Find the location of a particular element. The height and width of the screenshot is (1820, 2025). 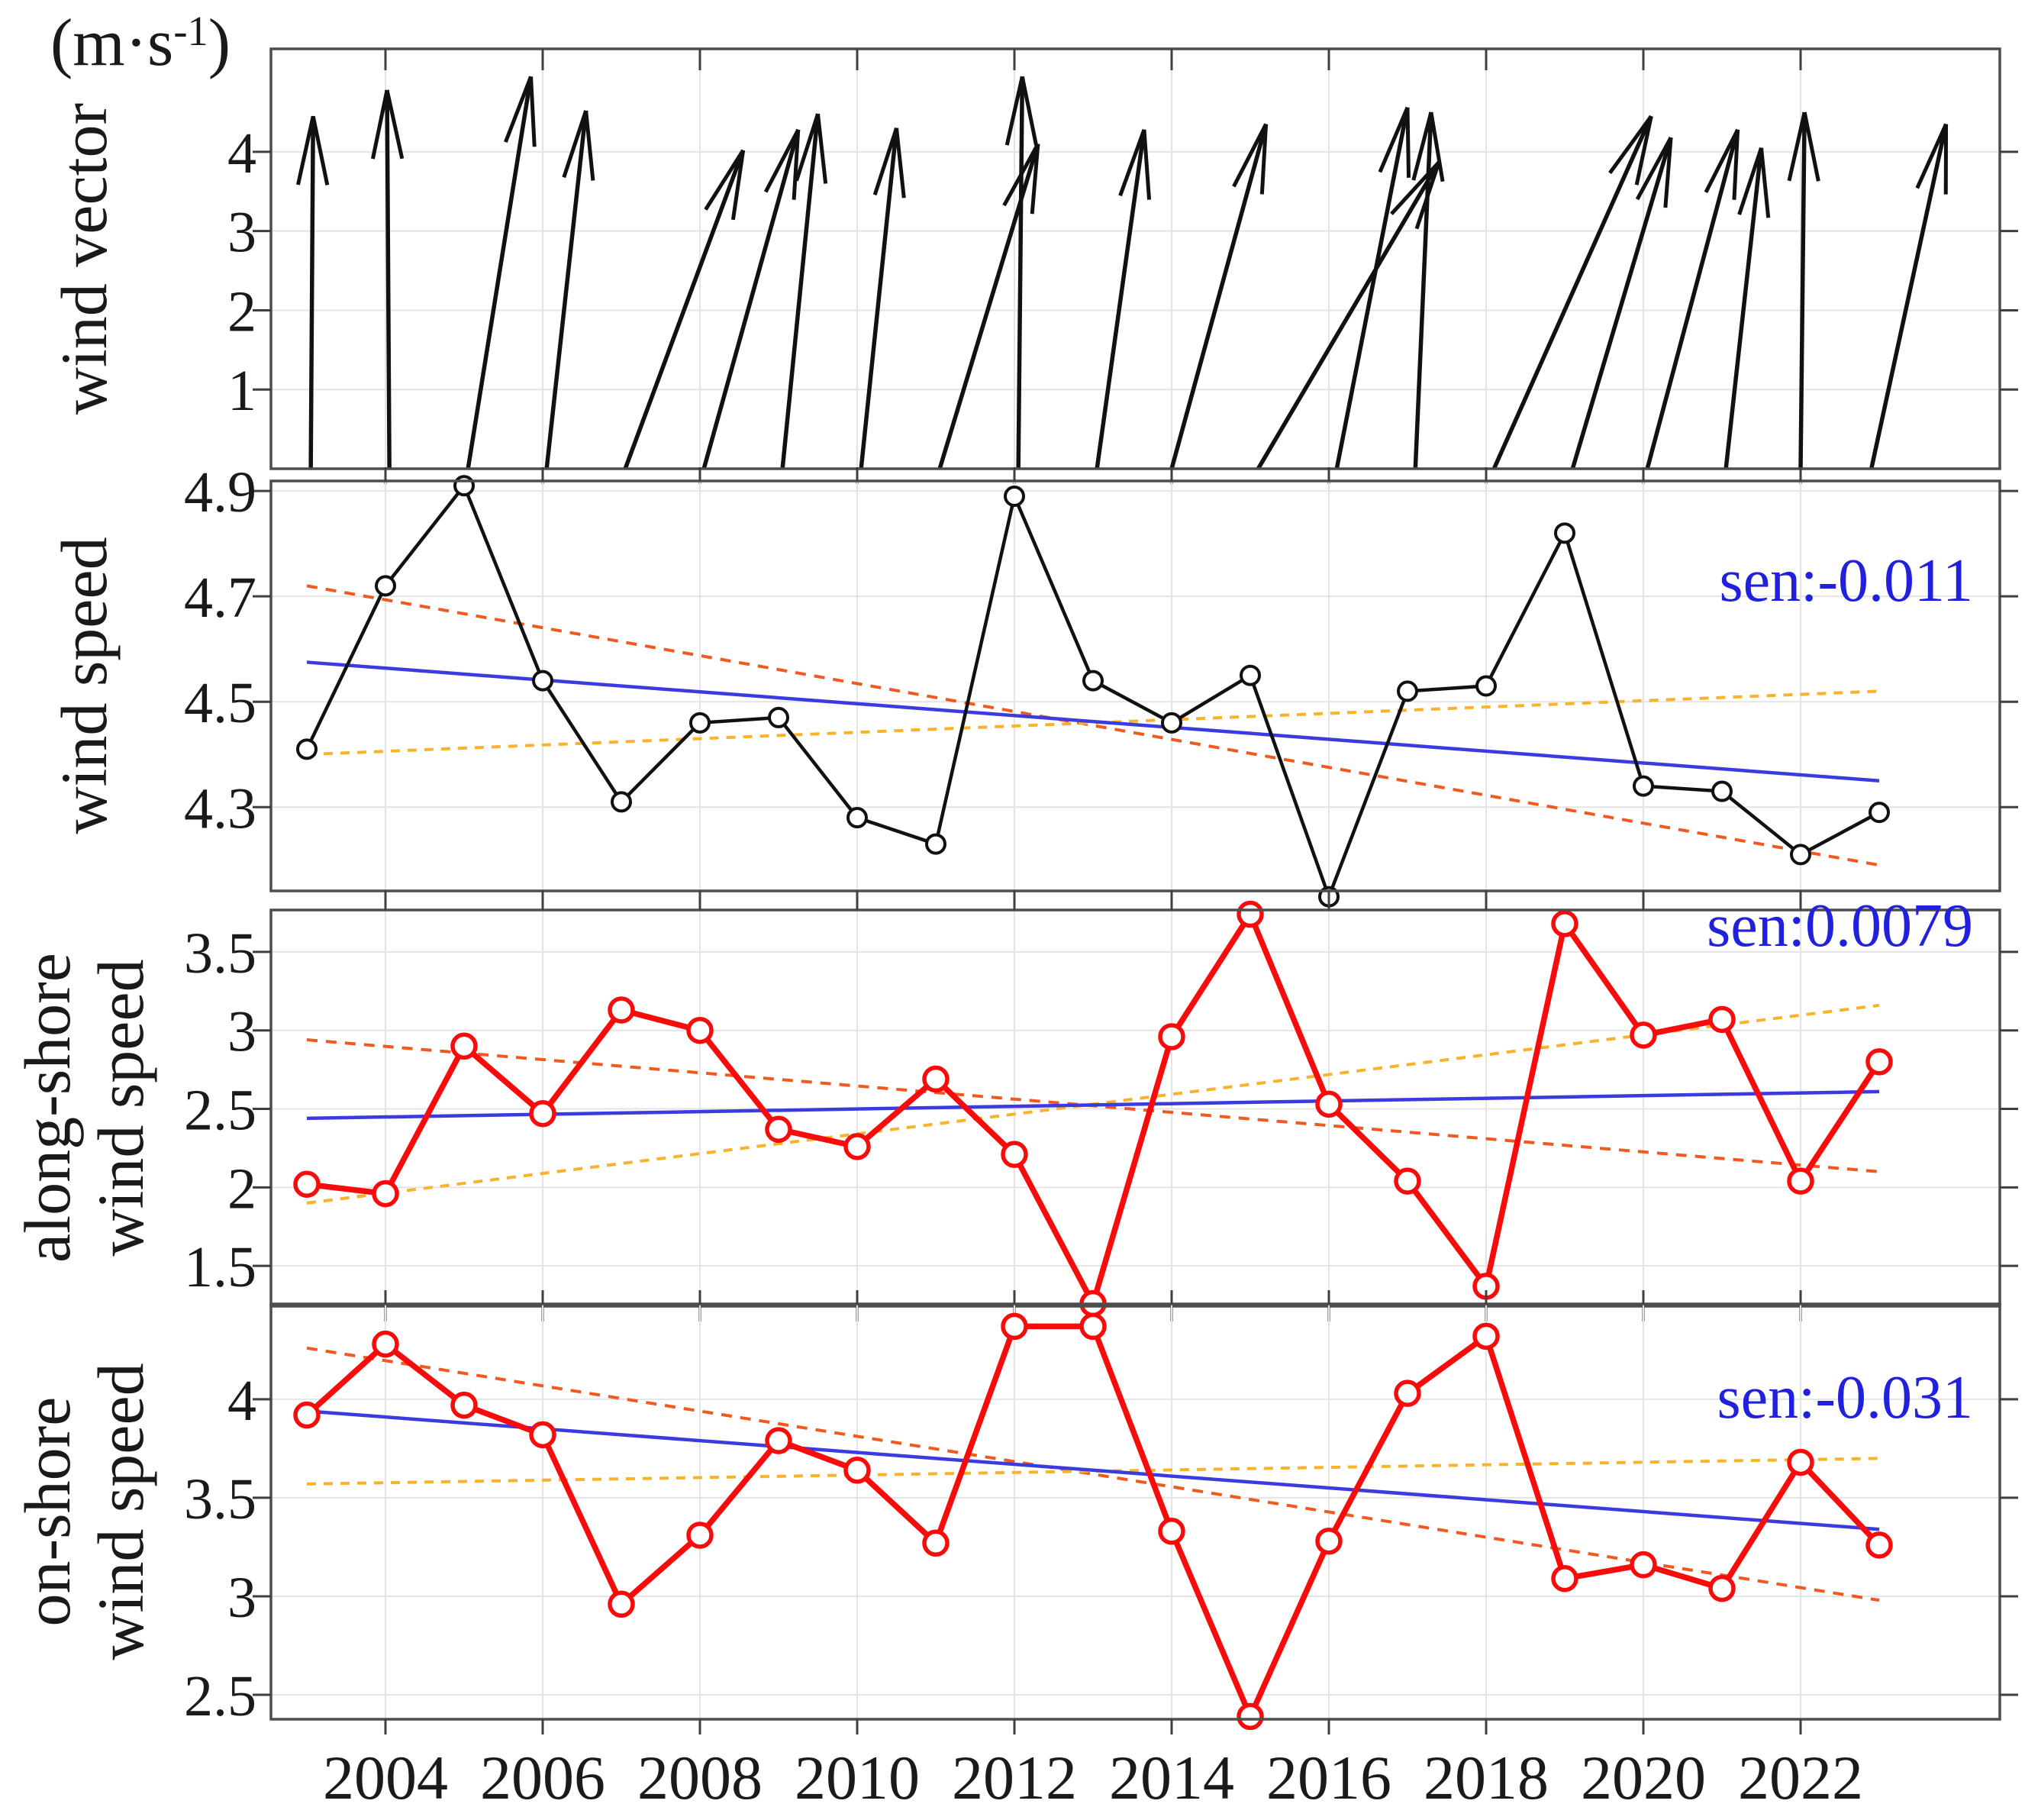

y-axis-unit-label: (m·s-1) is located at coordinates (140, 43).